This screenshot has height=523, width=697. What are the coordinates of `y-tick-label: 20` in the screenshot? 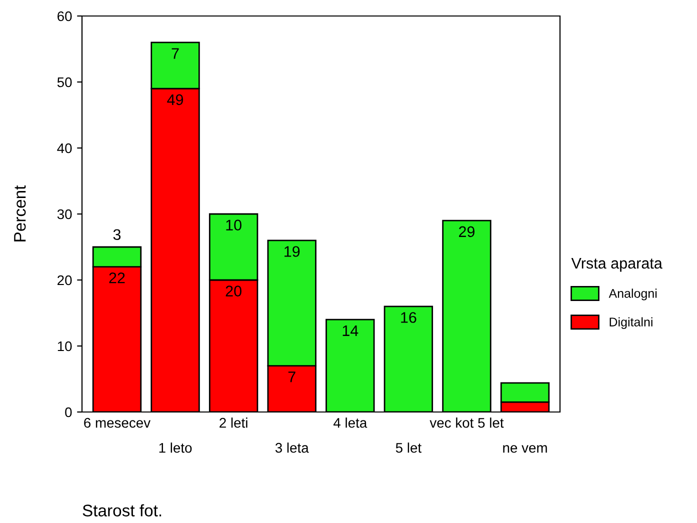 It's located at (65, 280).